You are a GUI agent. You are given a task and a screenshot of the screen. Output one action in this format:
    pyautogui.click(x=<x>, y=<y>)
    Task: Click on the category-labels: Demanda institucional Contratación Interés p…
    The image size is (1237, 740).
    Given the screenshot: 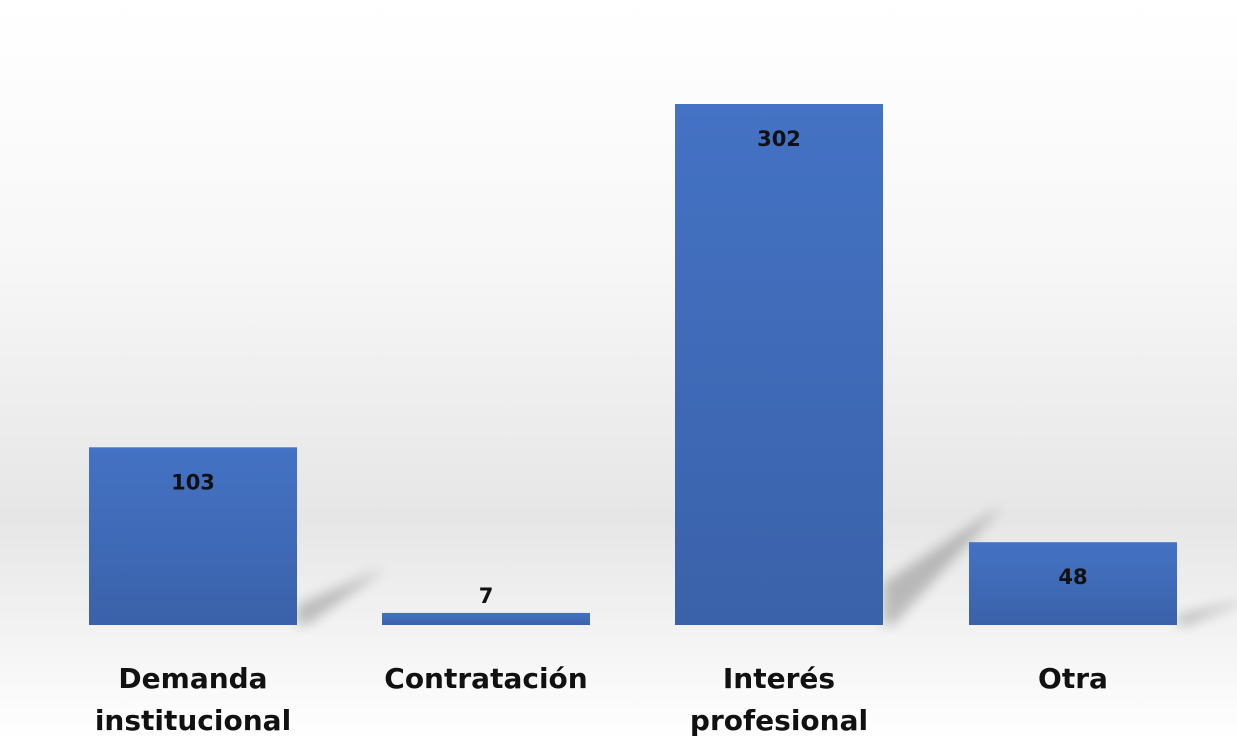 What is the action you would take?
    pyautogui.click(x=601, y=699)
    